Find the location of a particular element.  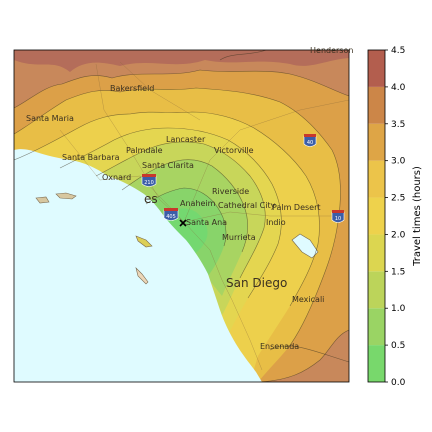

svg-text: 210 is located at coordinates (149, 183).